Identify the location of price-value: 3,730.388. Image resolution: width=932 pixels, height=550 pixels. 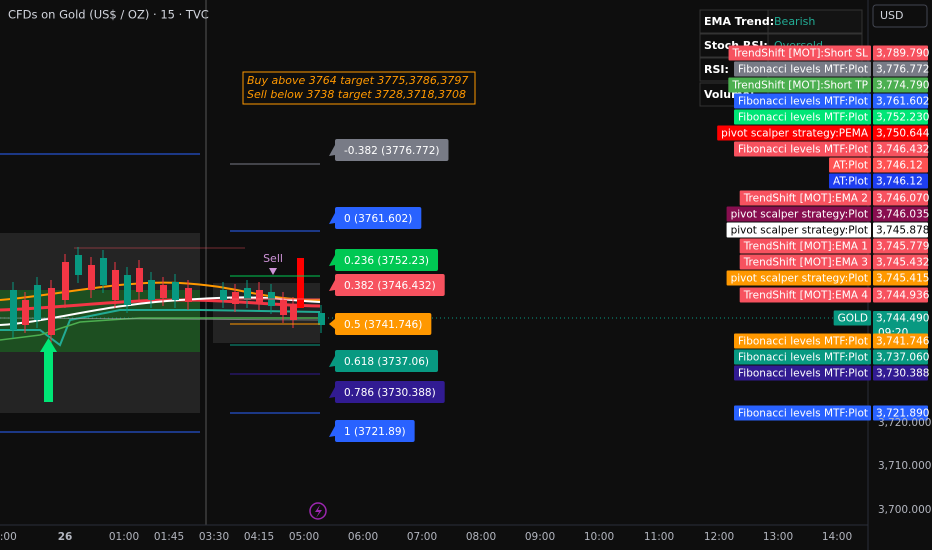
(902, 374).